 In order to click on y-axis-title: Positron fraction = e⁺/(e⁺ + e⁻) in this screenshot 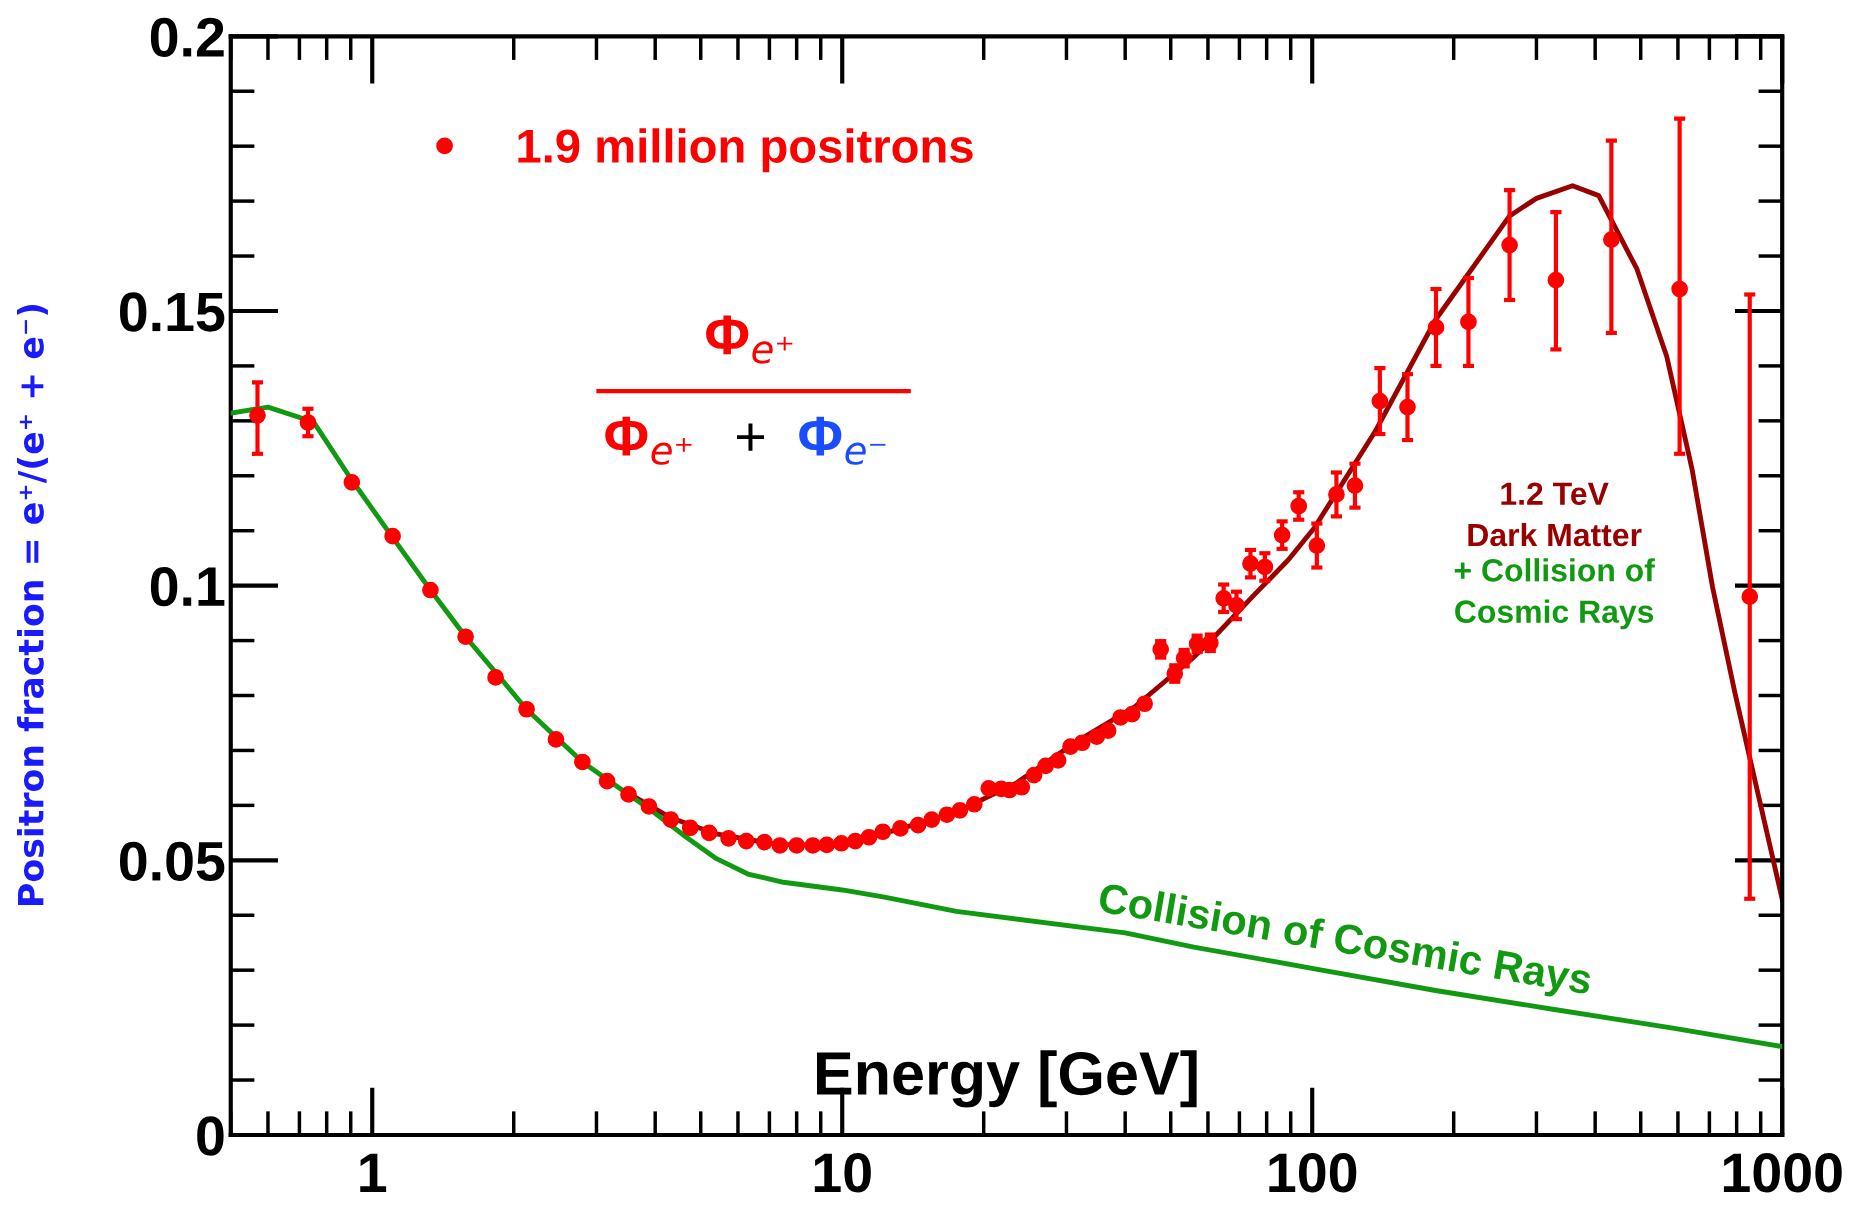, I will do `click(32, 604)`.